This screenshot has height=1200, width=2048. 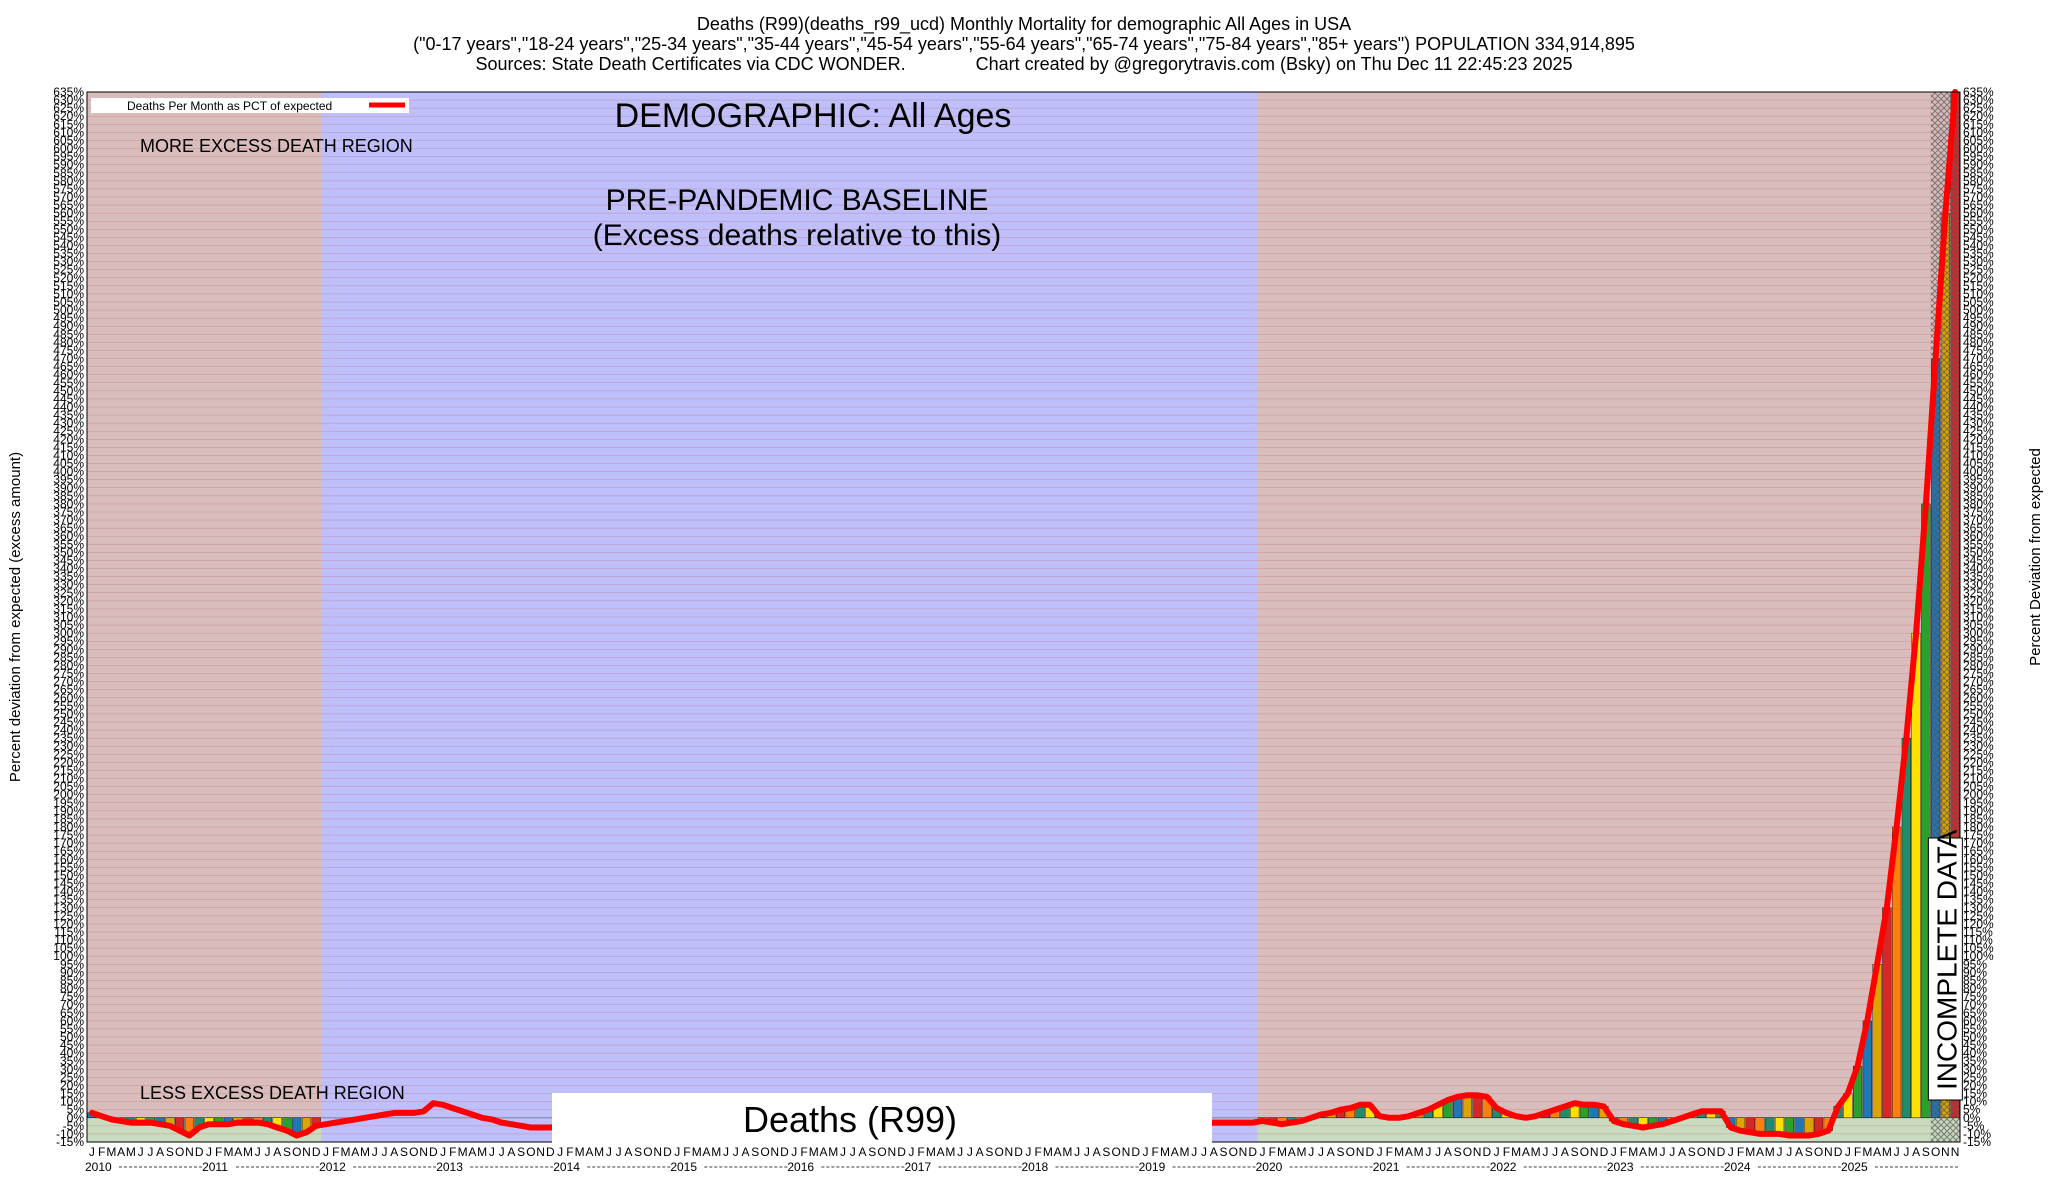 I want to click on y-tick-label-right: 200%, so click(x=1978, y=795).